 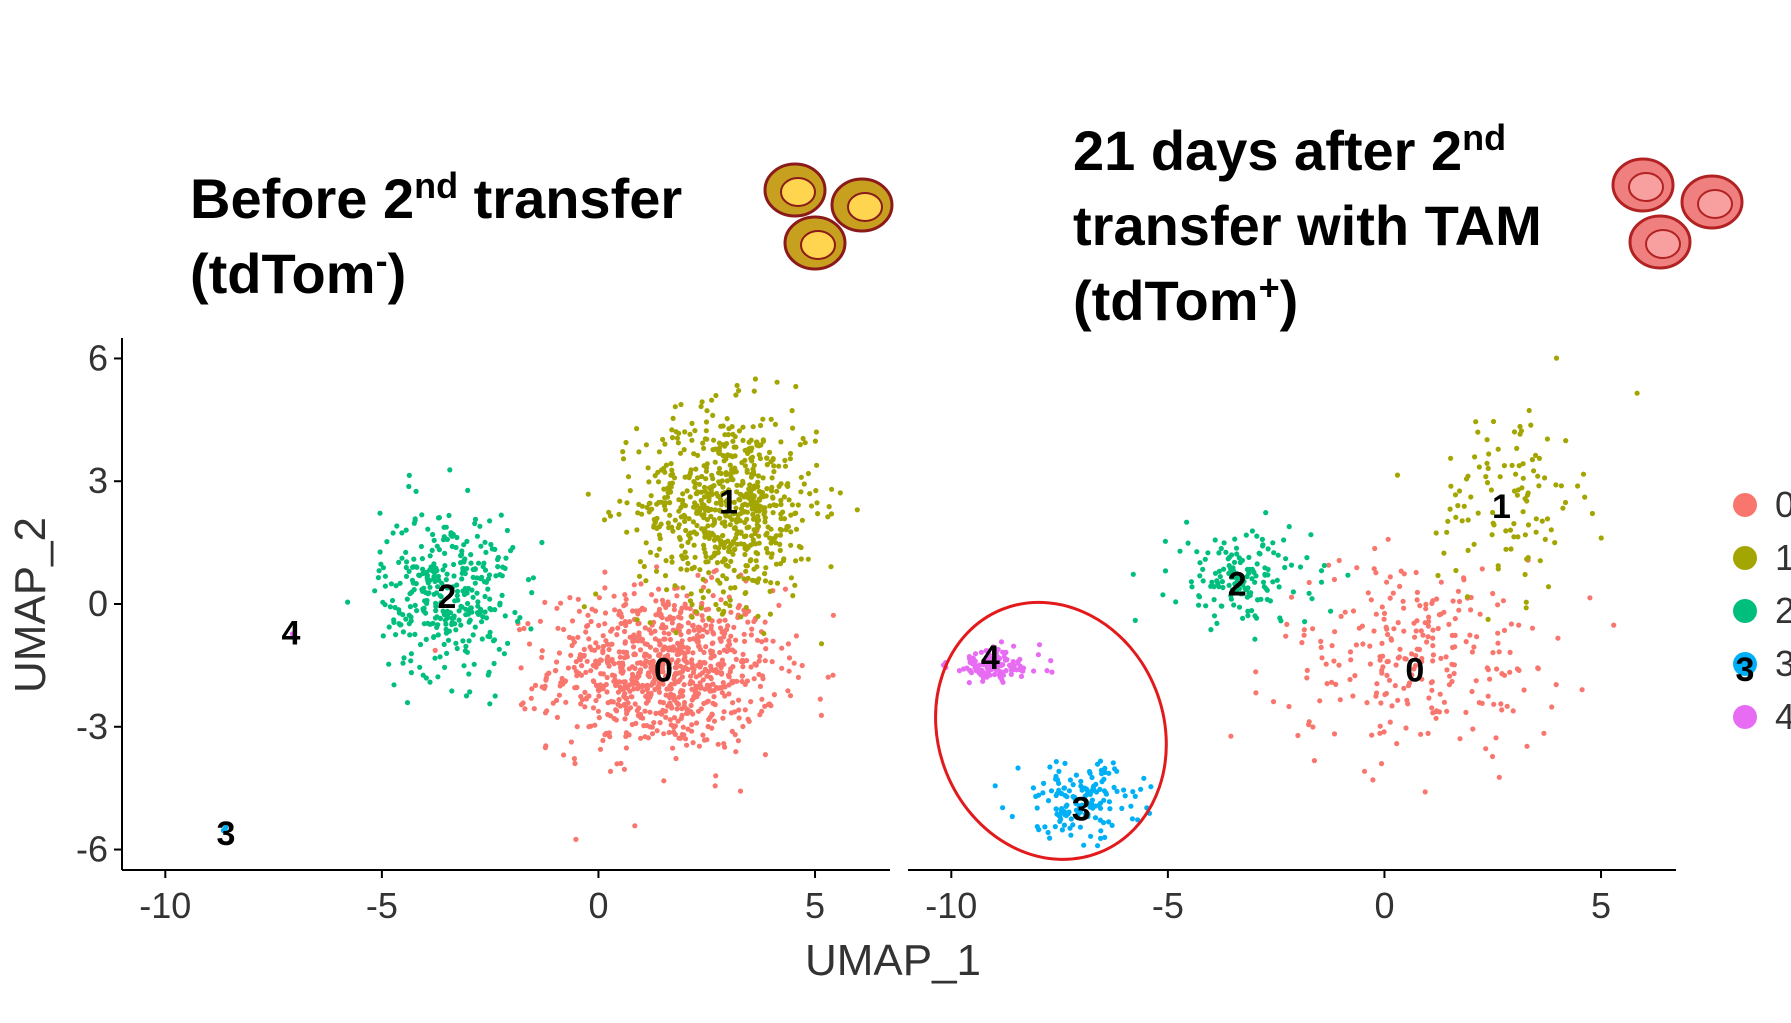 What do you see at coordinates (951, 905) in the screenshot?
I see `x-tick-label: -10` at bounding box center [951, 905].